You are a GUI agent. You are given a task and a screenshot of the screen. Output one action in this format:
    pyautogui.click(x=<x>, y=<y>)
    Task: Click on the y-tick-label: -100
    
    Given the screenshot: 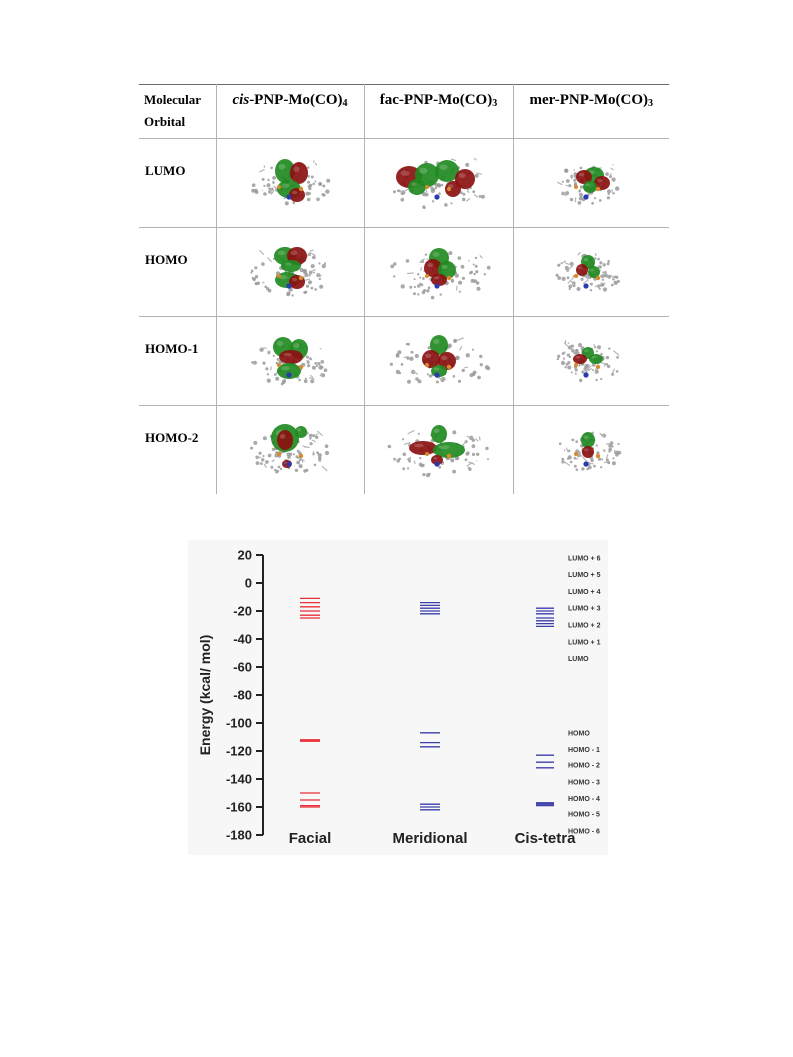 What is the action you would take?
    pyautogui.click(x=239, y=723)
    